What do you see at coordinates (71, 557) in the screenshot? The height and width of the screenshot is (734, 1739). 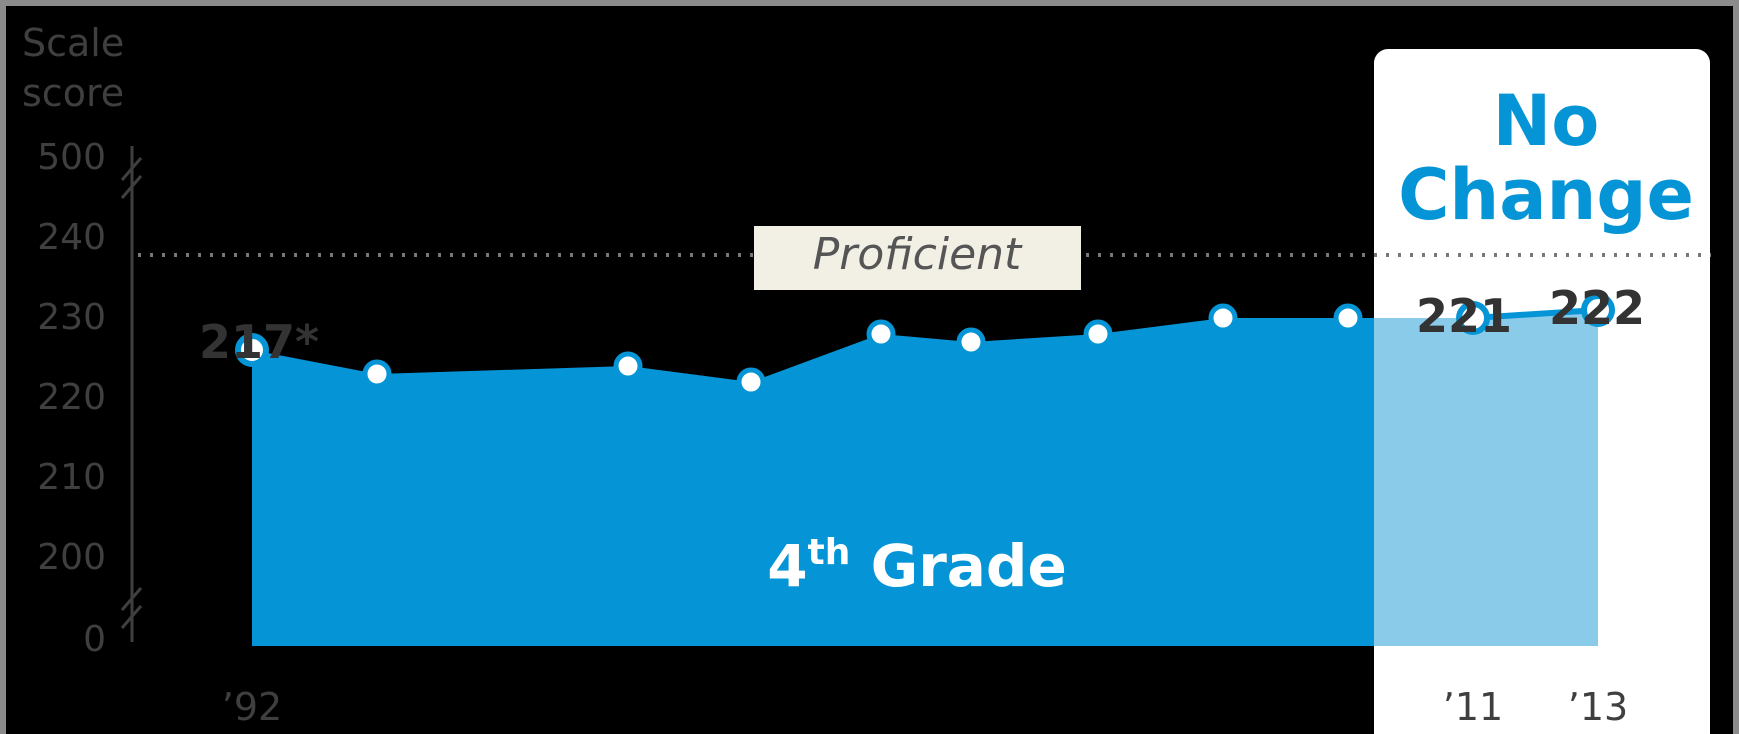 I see `y-tick-label: 200` at bounding box center [71, 557].